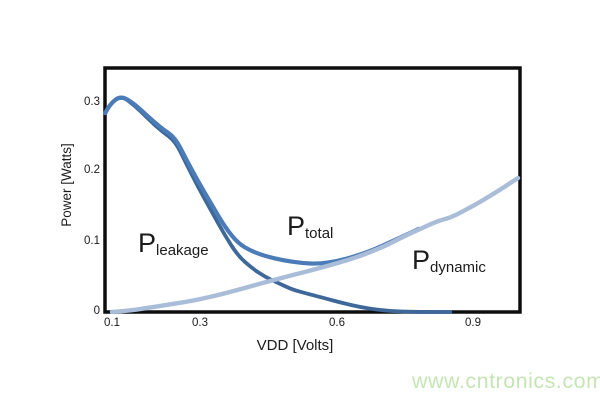 The image size is (600, 400). Describe the element at coordinates (337, 323) in the screenshot. I see `x-tick-0.6: 0.6` at that location.